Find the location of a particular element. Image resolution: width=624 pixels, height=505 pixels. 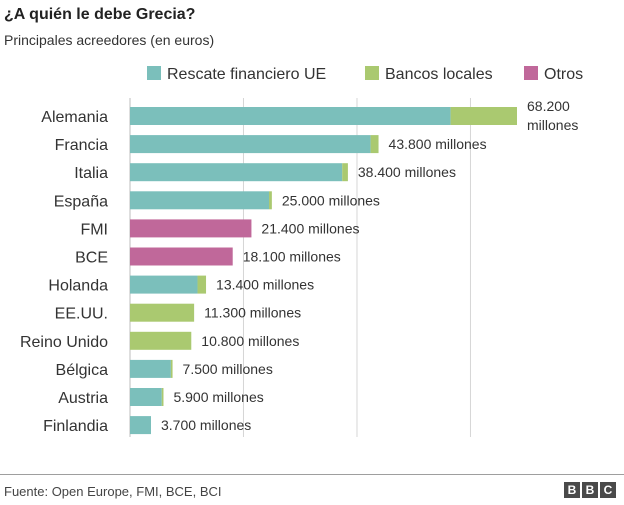

category-label: Bélgica is located at coordinates (82, 370).